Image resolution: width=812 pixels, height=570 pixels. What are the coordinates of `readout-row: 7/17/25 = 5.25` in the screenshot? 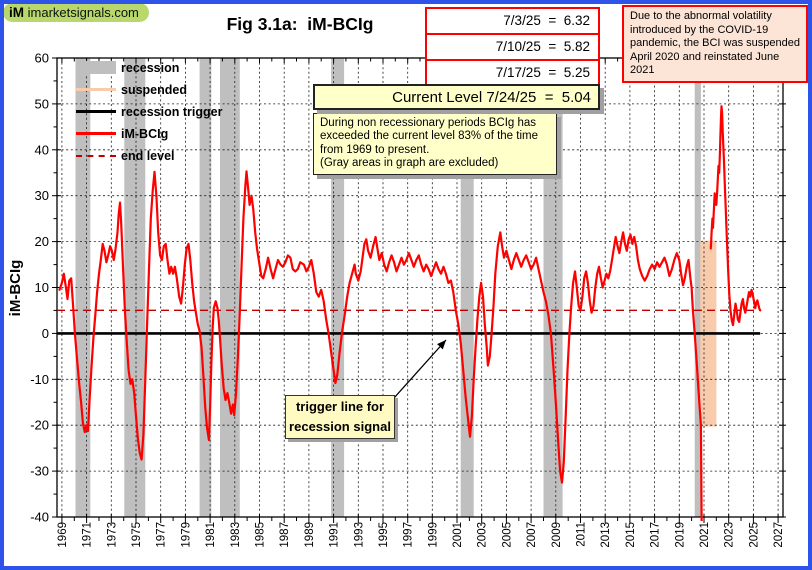 It's located at (512, 72).